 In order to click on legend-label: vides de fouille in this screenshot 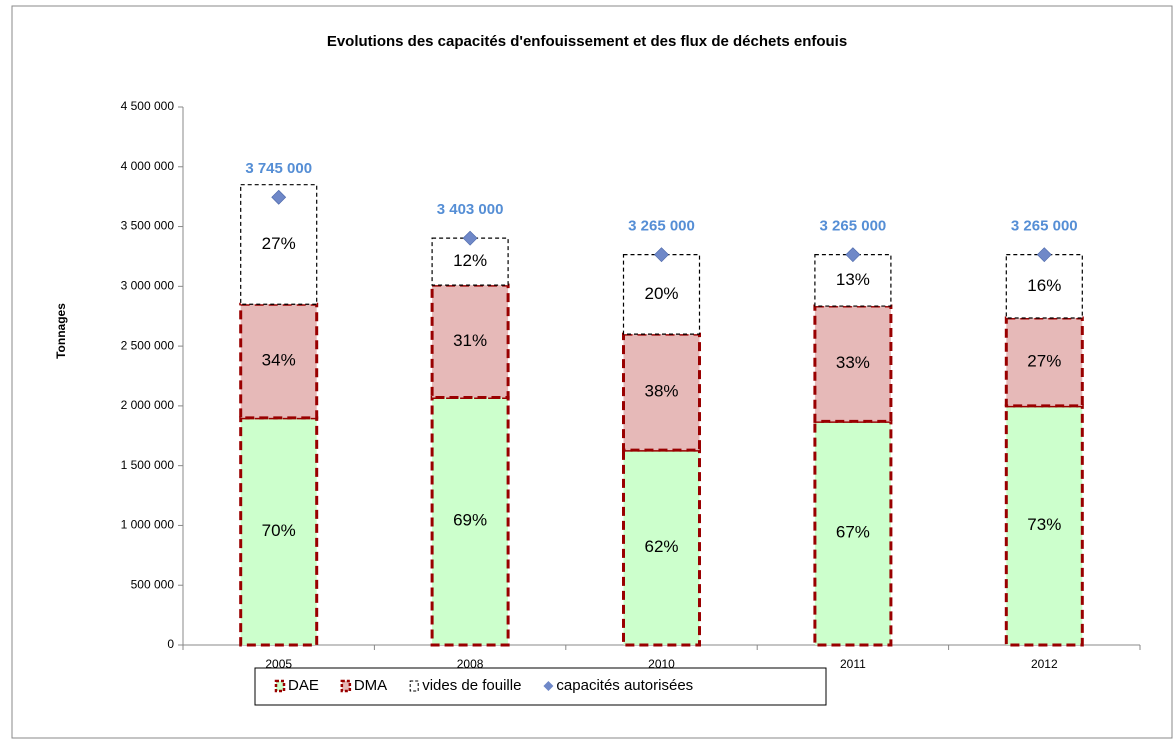, I will do `click(471, 685)`.